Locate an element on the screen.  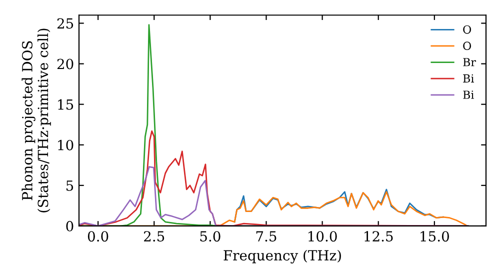
x-axis-title: Frequency (THz) is located at coordinates (282, 257).